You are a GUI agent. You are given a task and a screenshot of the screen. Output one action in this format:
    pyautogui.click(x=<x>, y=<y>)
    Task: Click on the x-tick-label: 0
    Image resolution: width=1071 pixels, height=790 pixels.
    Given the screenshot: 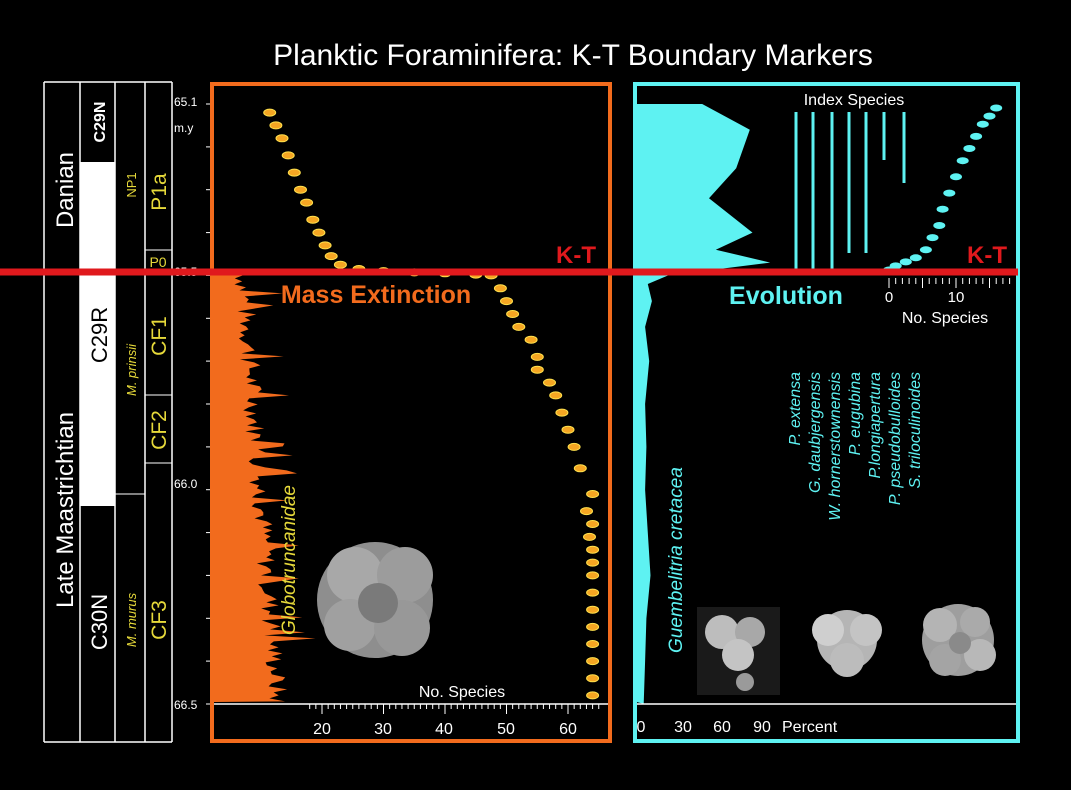 What is the action you would take?
    pyautogui.click(x=641, y=727)
    